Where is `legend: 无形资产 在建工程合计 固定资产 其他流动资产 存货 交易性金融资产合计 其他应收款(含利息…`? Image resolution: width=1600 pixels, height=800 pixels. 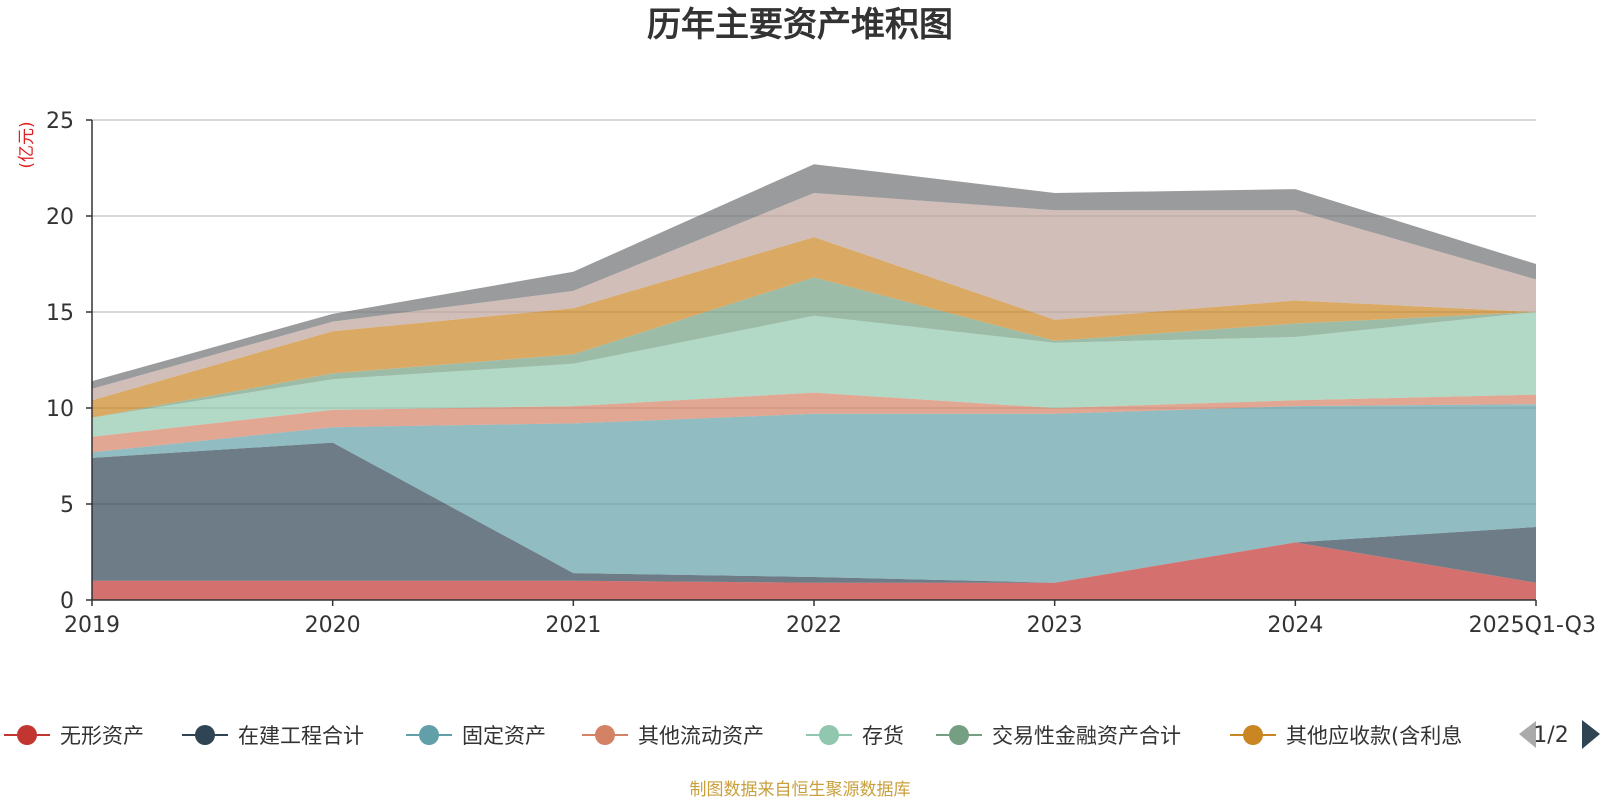
legend: 无形资产 在建工程合计 固定资产 其他流动资产 存货 交易性金融资产合计 其他应收款(含利息… is located at coordinates (802, 734).